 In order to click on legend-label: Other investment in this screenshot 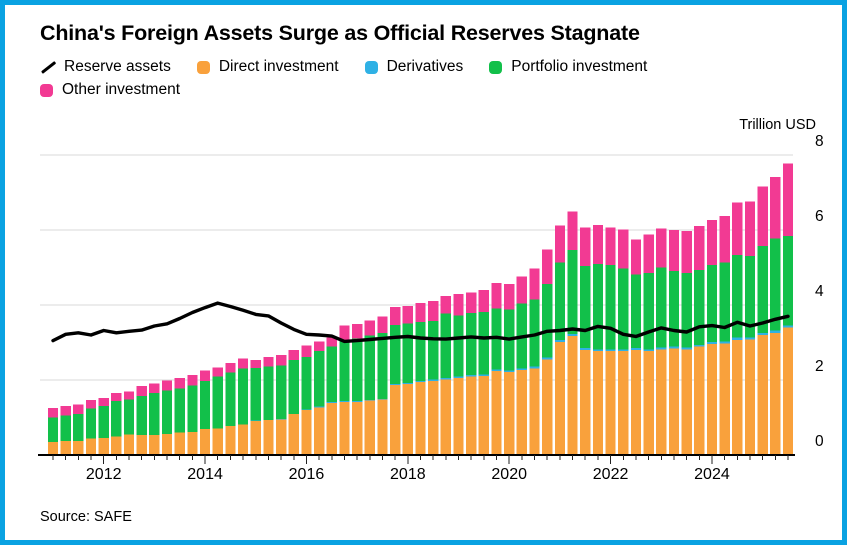, I will do `click(121, 89)`.